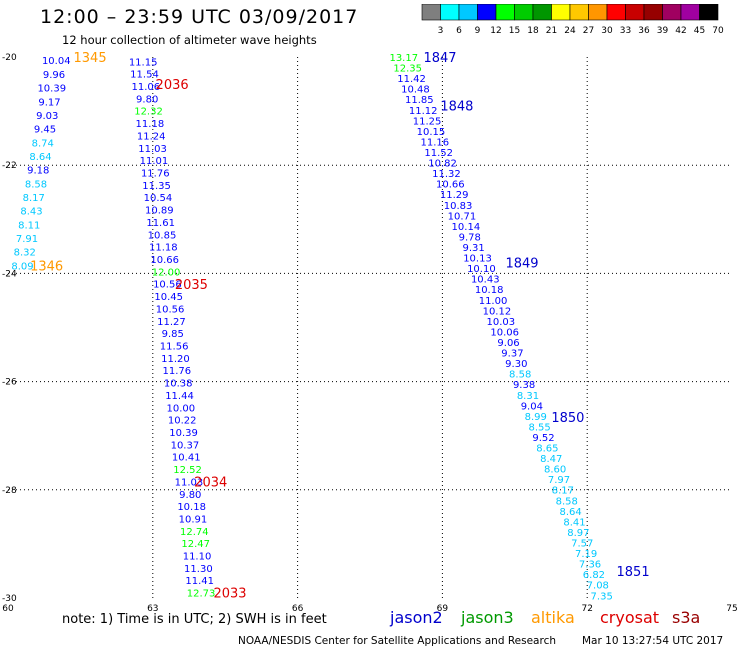 The height and width of the screenshot is (650, 740). I want to click on swh-value-jason2: 8.55, so click(539, 427).